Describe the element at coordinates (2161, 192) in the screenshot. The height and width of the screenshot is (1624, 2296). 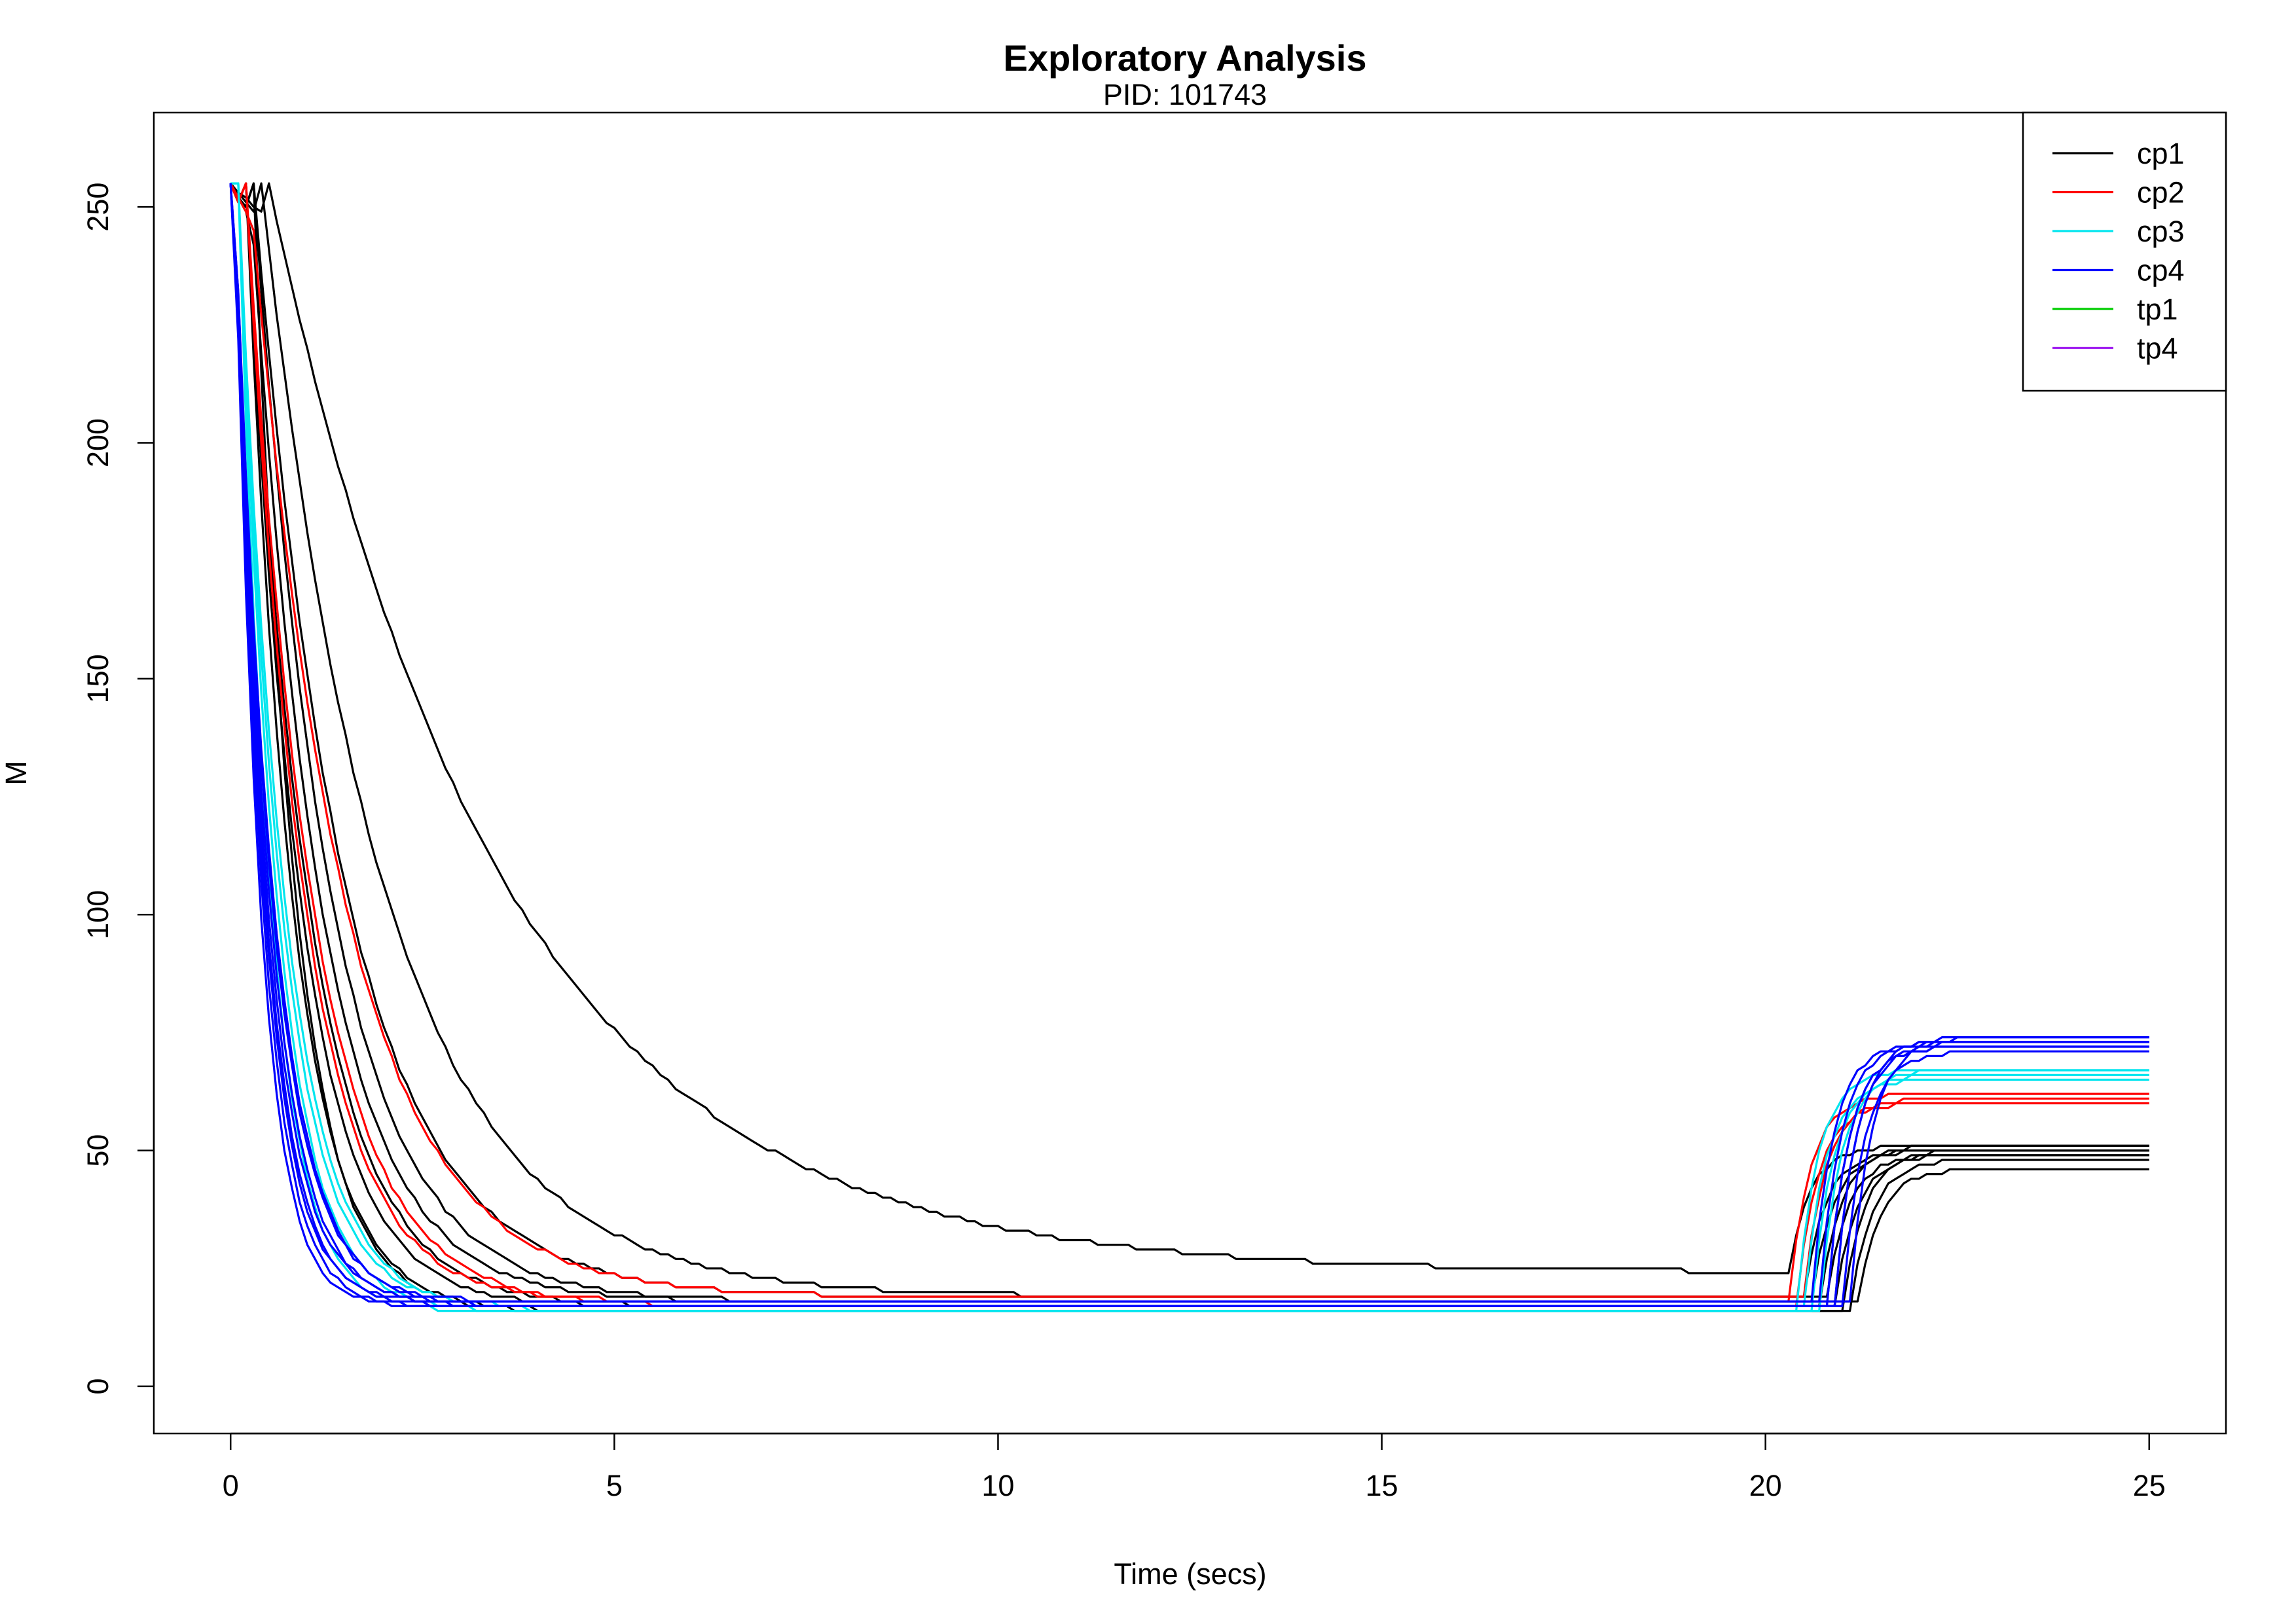
I see `legend-label: cp2` at that location.